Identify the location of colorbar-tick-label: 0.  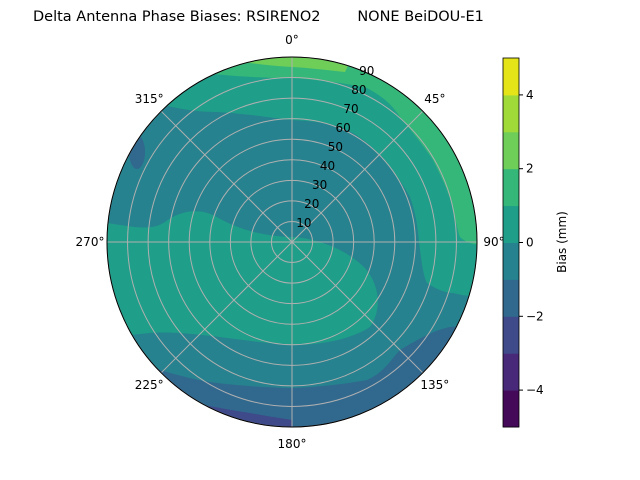
(530, 243).